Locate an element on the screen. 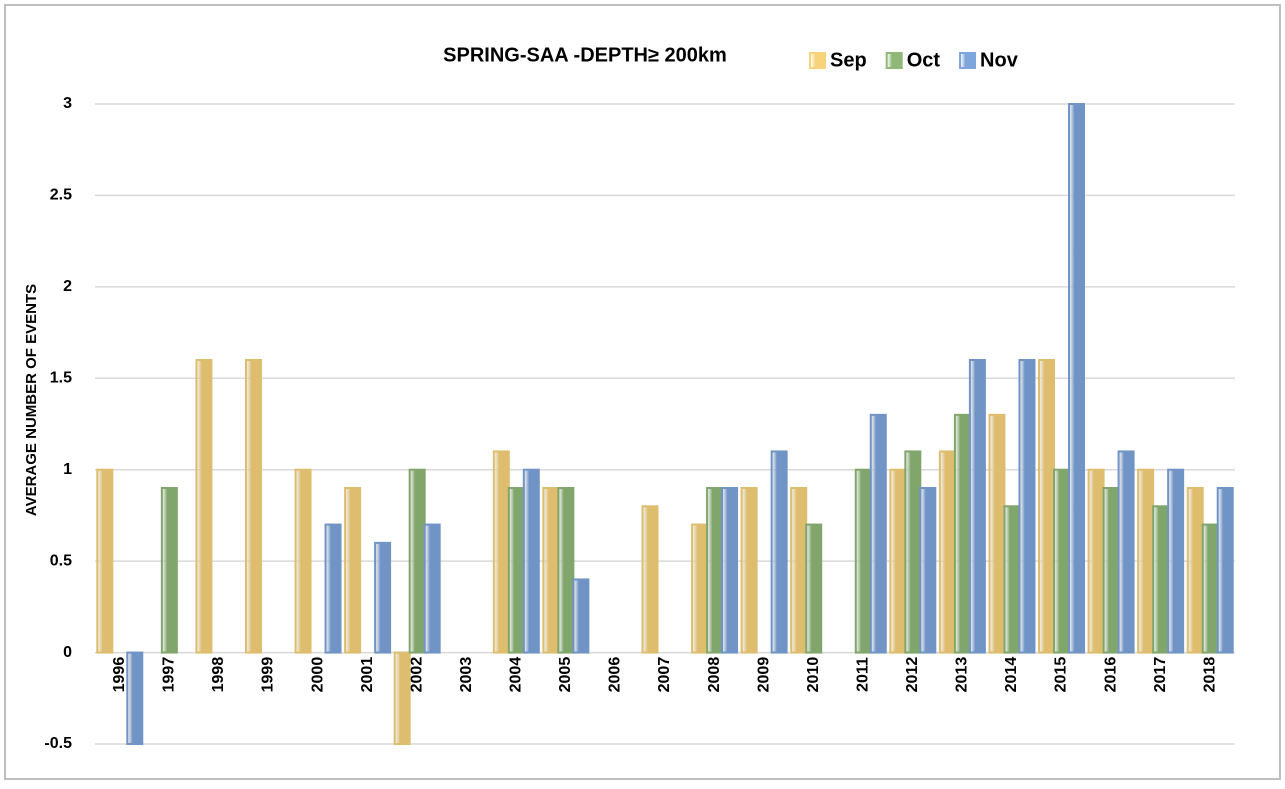  x-tick-label: 2014 is located at coordinates (1011, 675).